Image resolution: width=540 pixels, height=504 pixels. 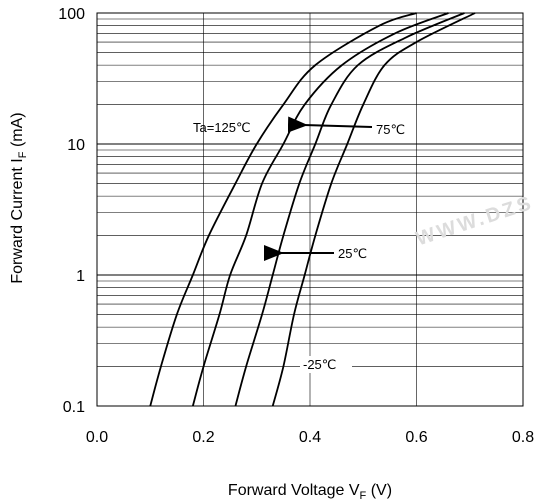 What do you see at coordinates (19, 197) in the screenshot?
I see `y-axis-title: Forward Current IF (mA)` at bounding box center [19, 197].